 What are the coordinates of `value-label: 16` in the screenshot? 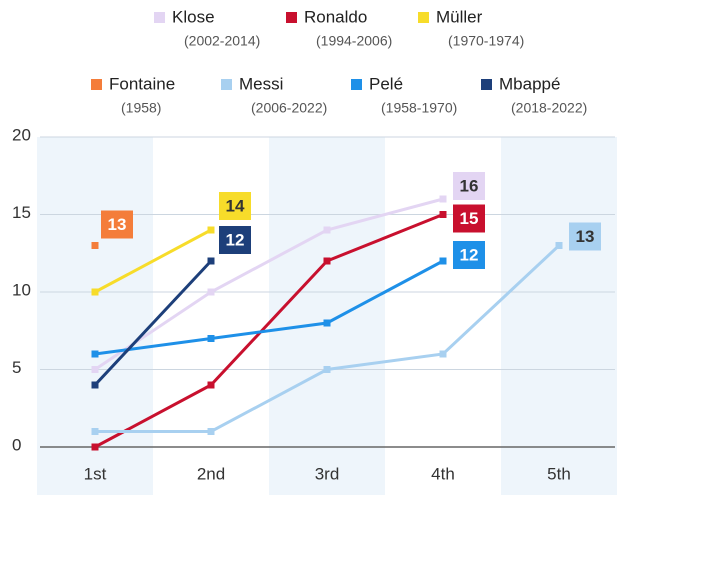 It's located at (469, 185).